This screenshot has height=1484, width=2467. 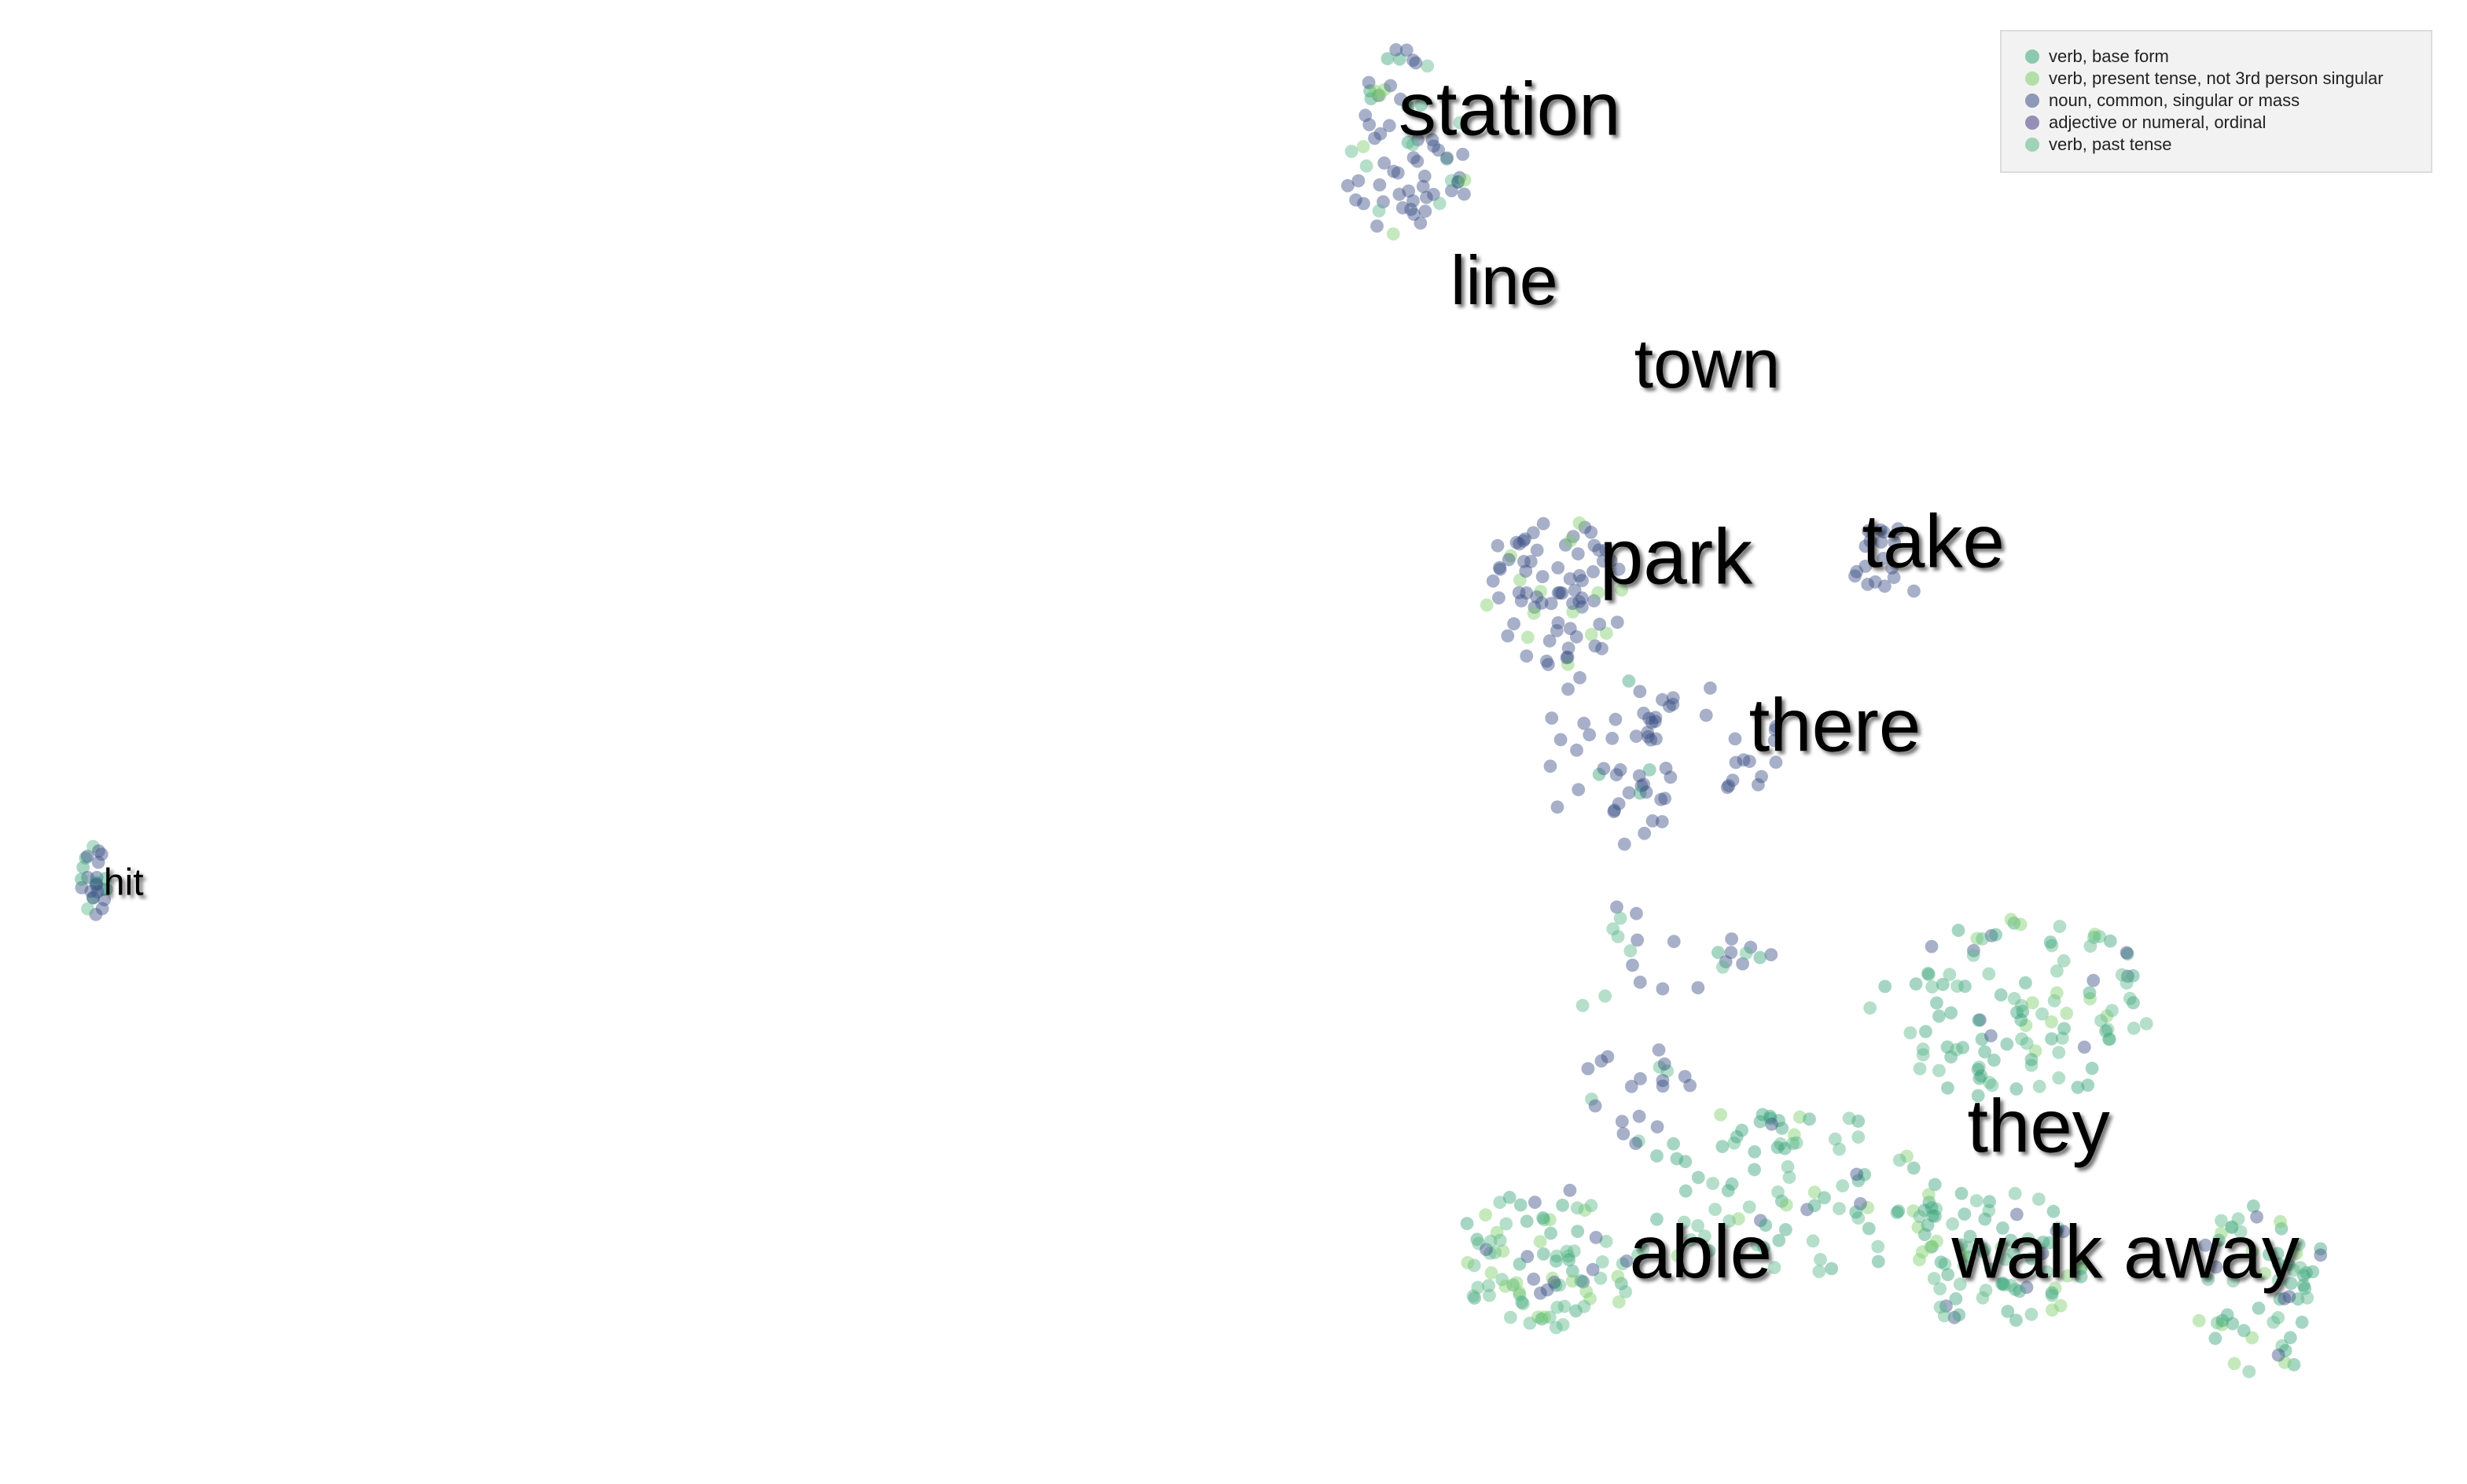 I want to click on word-label: they, so click(x=2038, y=1126).